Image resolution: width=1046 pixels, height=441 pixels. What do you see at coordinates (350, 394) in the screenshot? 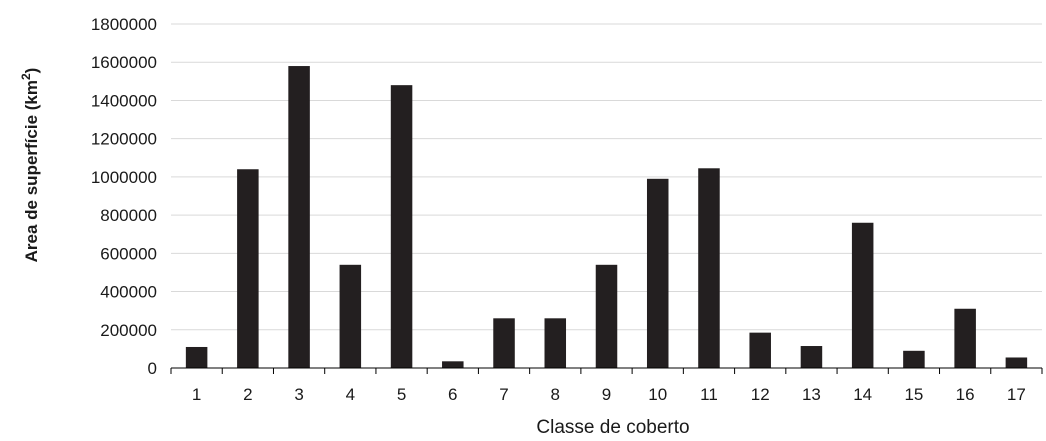
I see `x-tick-label: 4` at bounding box center [350, 394].